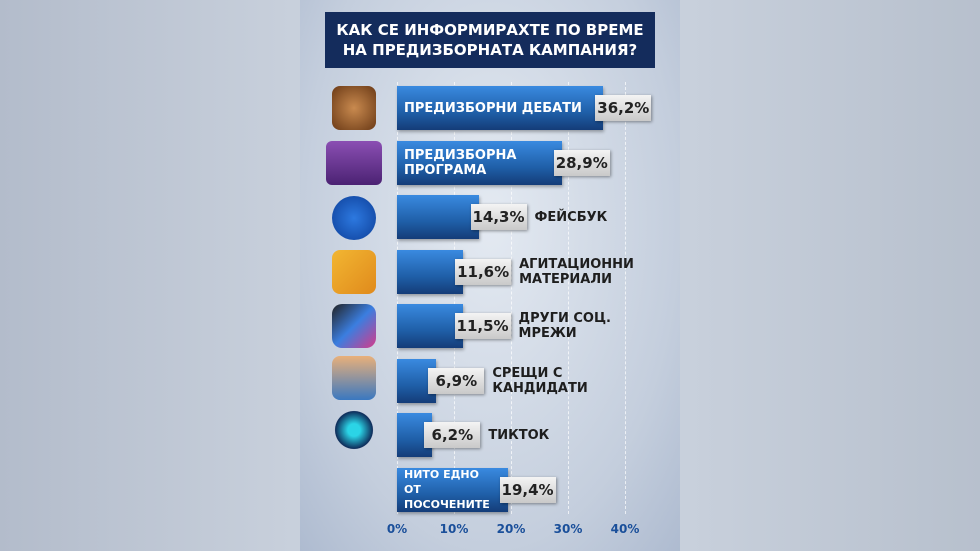 The height and width of the screenshot is (551, 980). Describe the element at coordinates (452, 435) in the screenshot. I see `value-label: 6,2%` at that location.